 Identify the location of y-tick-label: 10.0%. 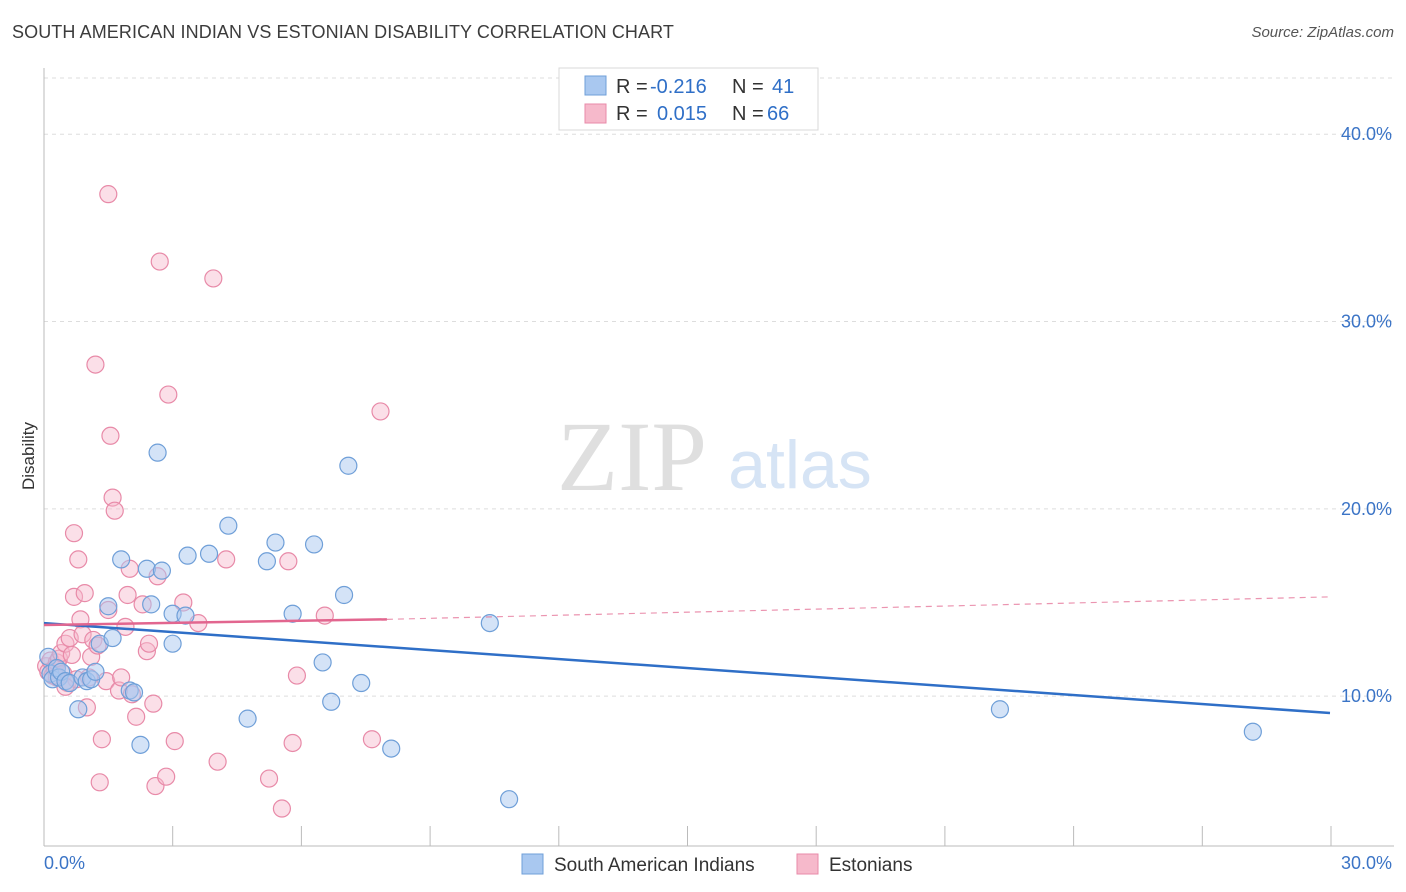
(1366, 696).